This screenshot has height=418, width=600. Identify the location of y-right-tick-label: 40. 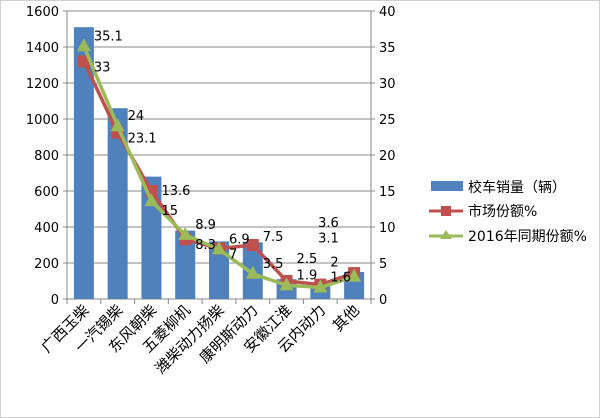
(387, 12).